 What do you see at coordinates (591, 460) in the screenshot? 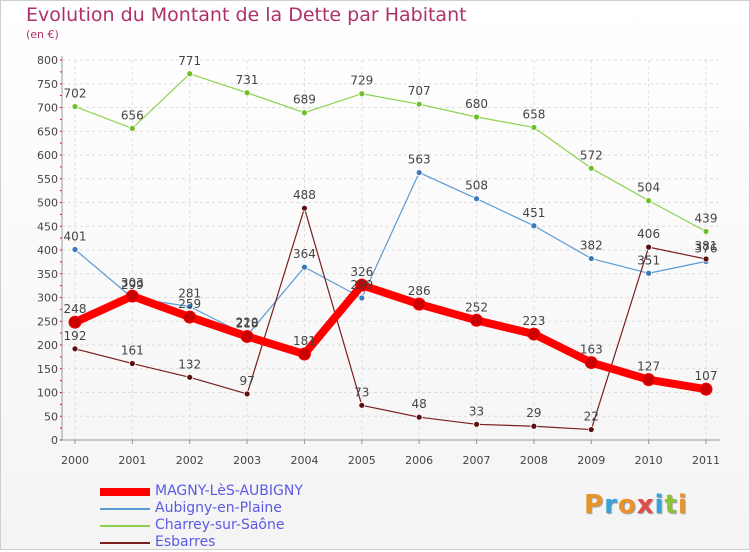
I see `x-tick-label: 2009` at bounding box center [591, 460].